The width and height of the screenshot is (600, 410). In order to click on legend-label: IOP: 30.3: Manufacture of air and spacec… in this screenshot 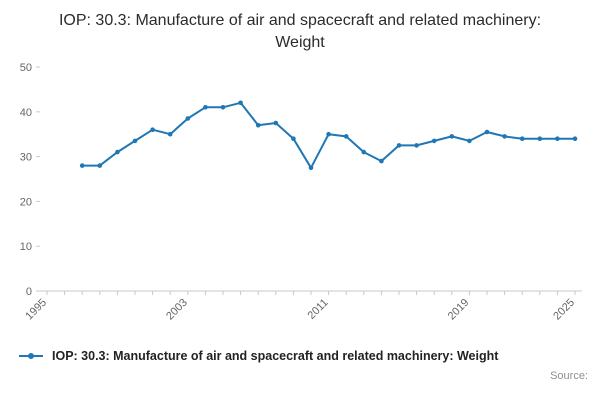, I will do `click(275, 356)`.